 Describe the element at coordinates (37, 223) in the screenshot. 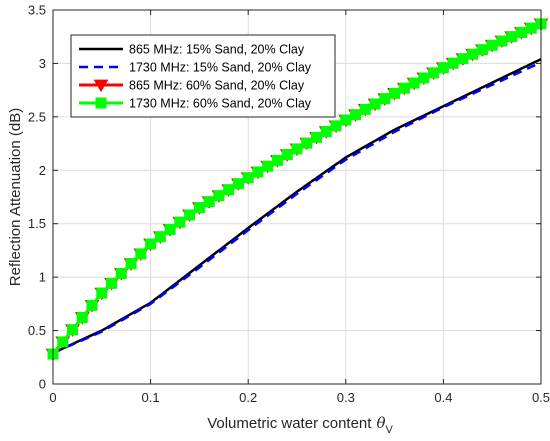

I see `y-tick-label: 1.5` at that location.